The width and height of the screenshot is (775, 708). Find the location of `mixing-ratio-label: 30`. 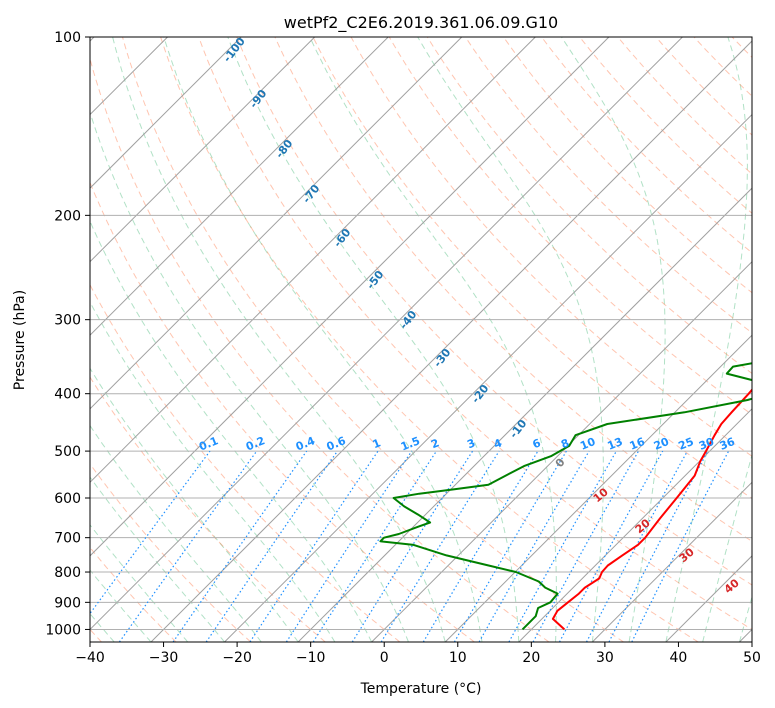

mixing-ratio-label: 30 is located at coordinates (706, 444).